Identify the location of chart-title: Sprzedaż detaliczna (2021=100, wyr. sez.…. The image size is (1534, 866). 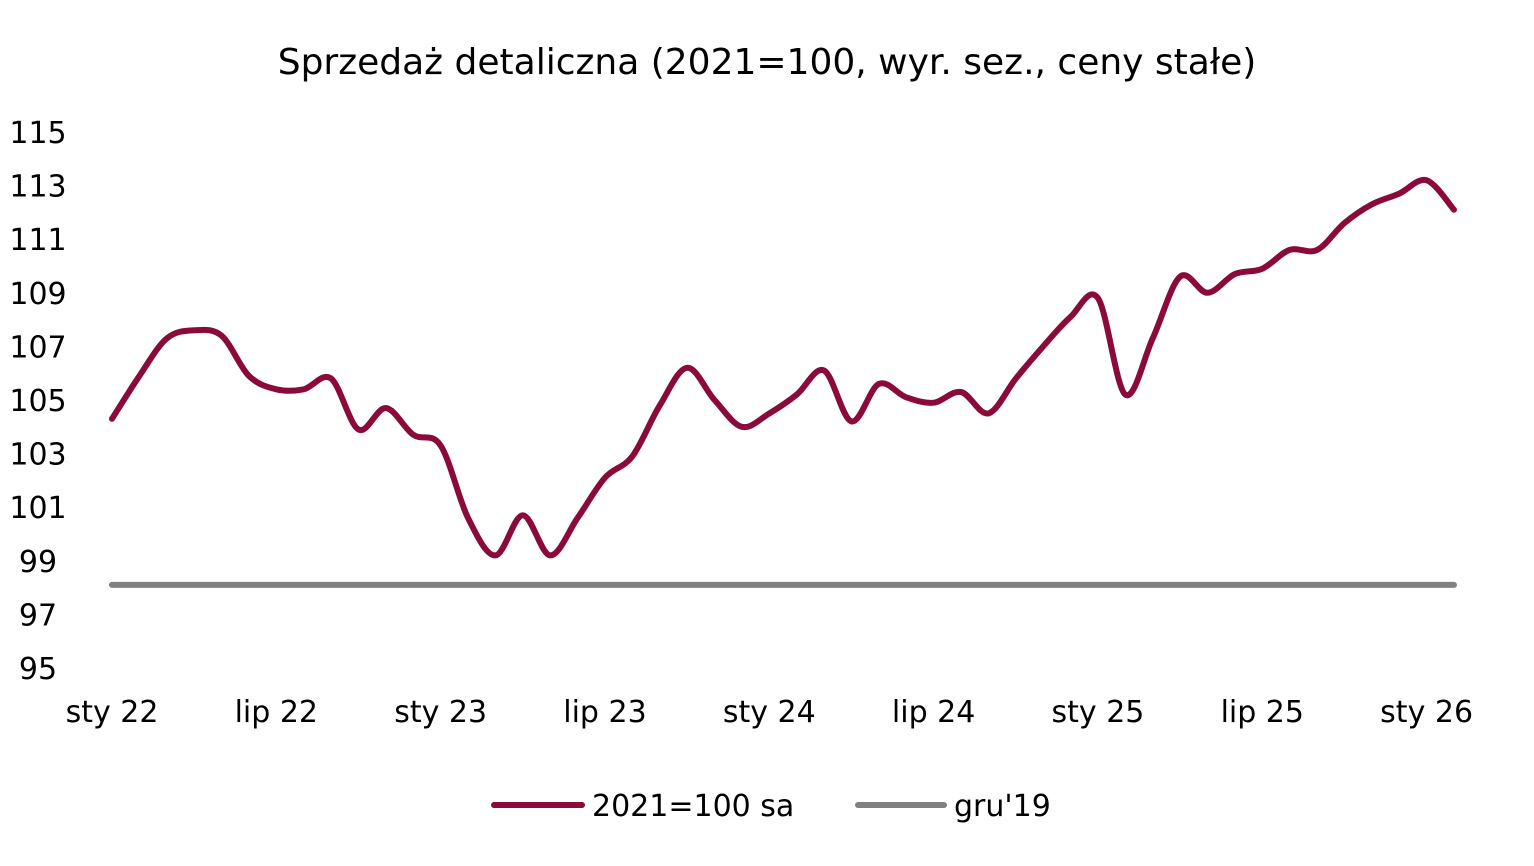
(767, 62).